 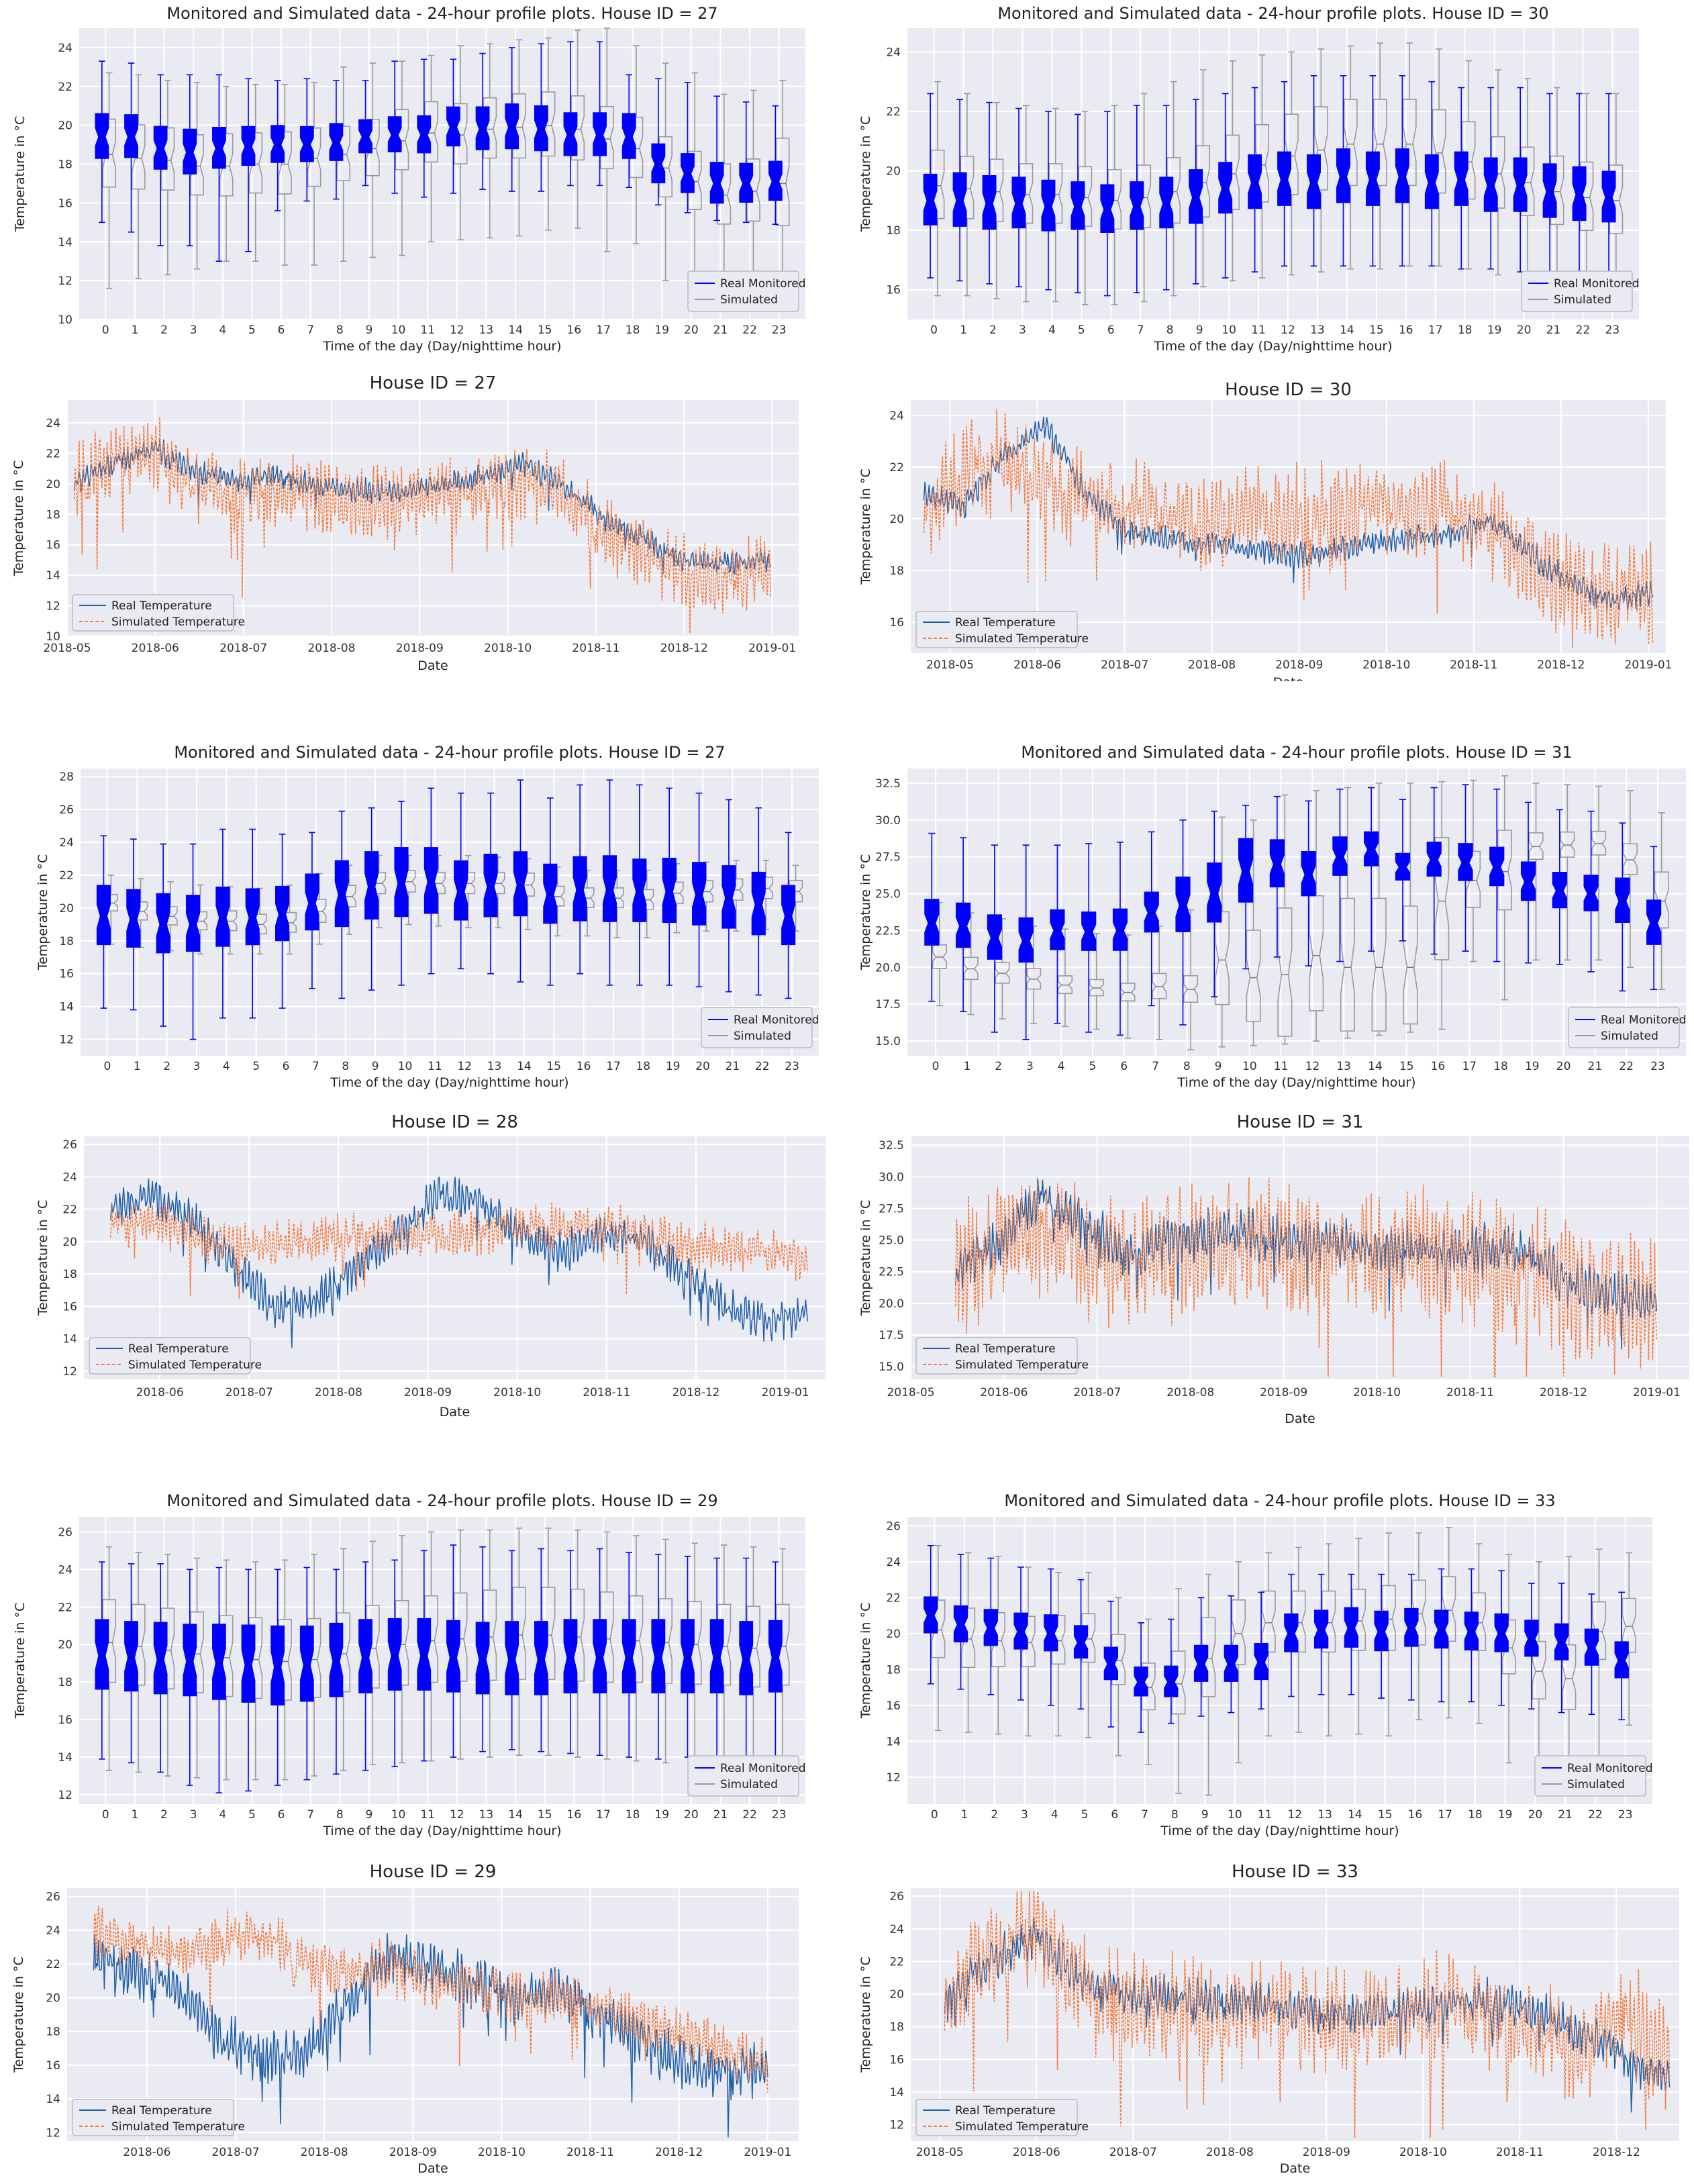 I want to click on chart-title: House ID = 29, so click(x=433, y=1872).